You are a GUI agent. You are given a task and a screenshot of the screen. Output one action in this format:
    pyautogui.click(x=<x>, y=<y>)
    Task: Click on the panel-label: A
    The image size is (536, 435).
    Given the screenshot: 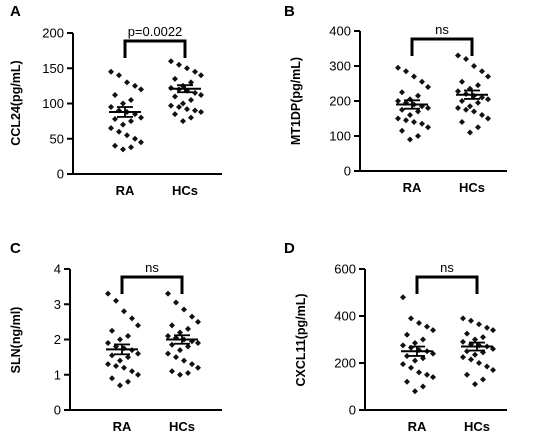 What is the action you would take?
    pyautogui.click(x=15, y=11)
    